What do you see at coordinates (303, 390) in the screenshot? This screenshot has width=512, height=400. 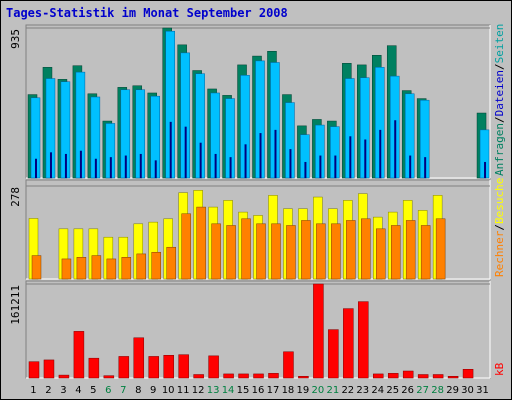 I see `x-tick-label-day-19: 19` at bounding box center [303, 390].